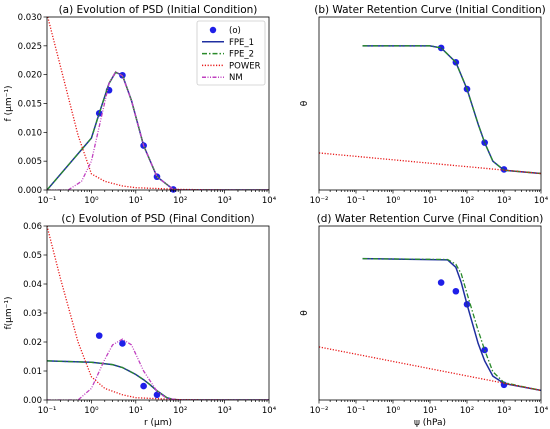 This screenshot has width=550, height=429. I want to click on legend-marker, so click(213, 30).